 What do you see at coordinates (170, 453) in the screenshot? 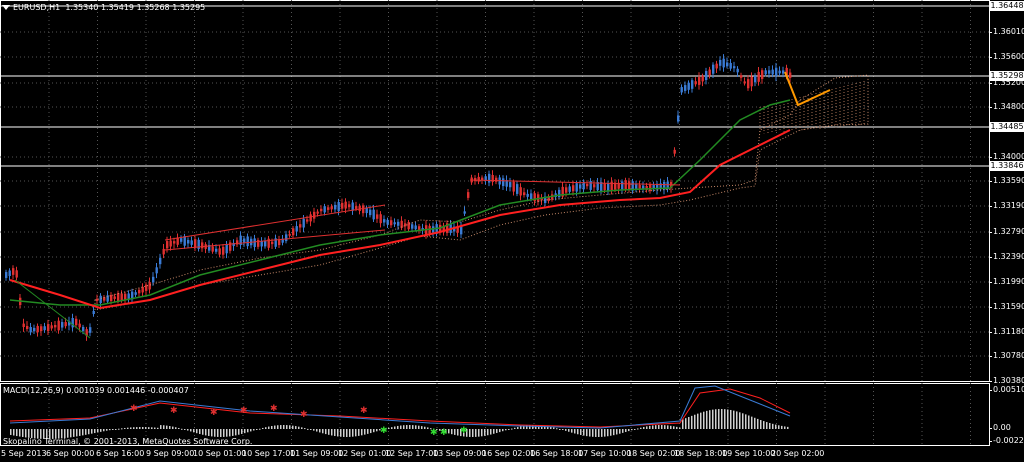
I see `time-tick: 9 Sep 09:00` at bounding box center [170, 453].